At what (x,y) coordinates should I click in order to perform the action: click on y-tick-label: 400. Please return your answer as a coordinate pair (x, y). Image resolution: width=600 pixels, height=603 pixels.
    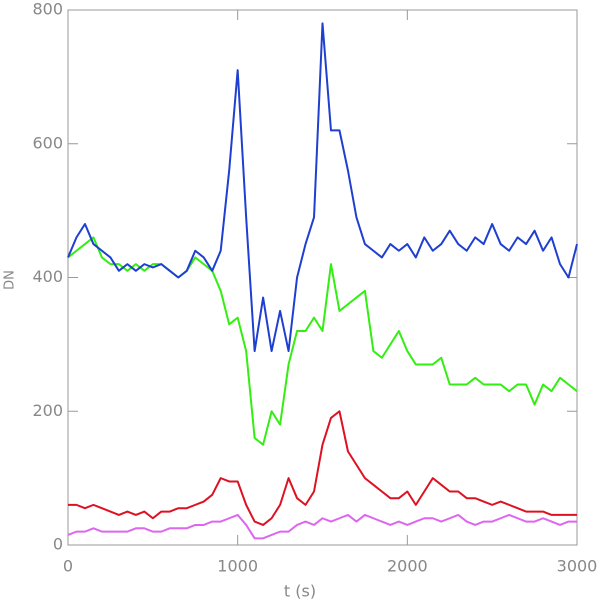
    Looking at the image, I should click on (47, 276).